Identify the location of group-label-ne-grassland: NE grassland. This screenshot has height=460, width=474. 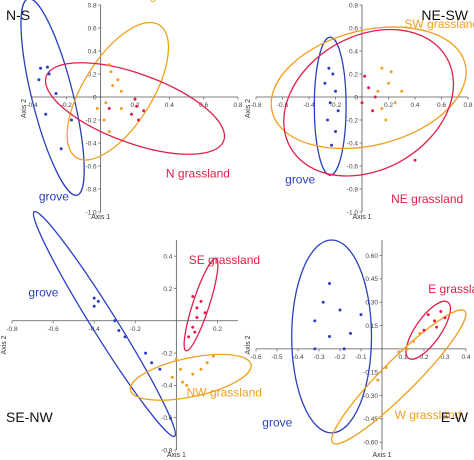
(427, 199).